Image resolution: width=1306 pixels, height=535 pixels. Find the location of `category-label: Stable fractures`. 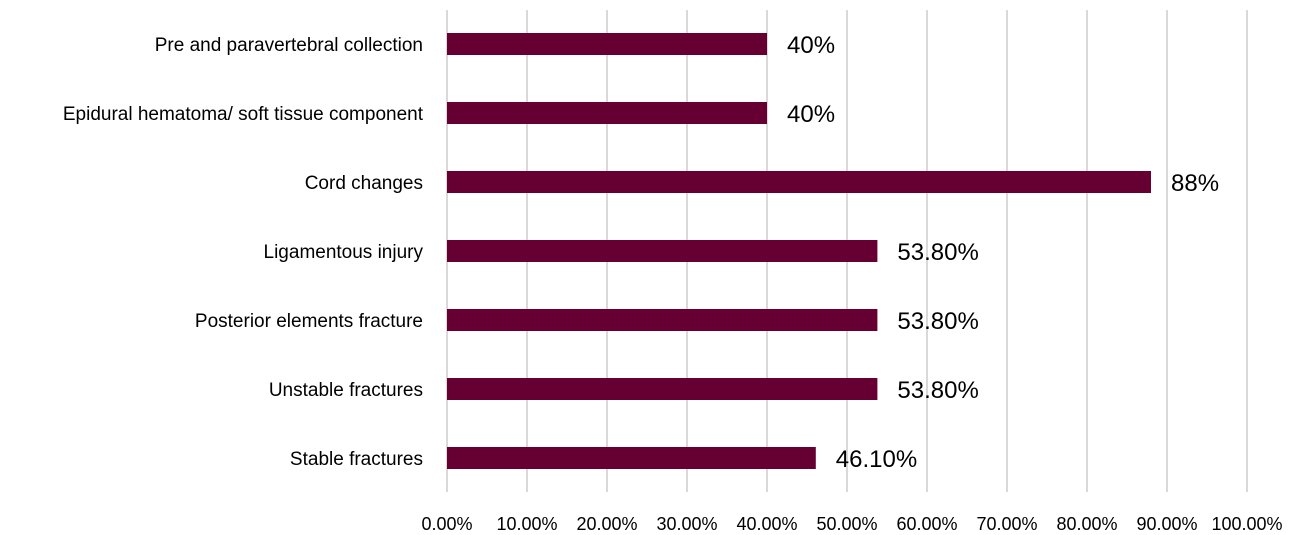

category-label: Stable fractures is located at coordinates (356, 459).